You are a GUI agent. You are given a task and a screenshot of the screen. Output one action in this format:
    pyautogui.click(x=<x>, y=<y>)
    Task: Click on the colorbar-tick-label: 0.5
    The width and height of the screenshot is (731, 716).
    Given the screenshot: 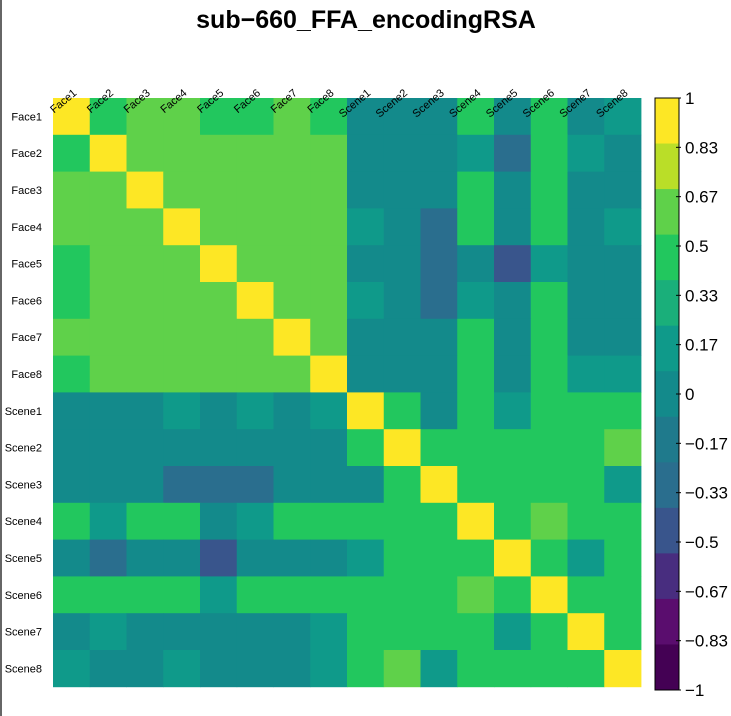 What is the action you would take?
    pyautogui.click(x=697, y=246)
    